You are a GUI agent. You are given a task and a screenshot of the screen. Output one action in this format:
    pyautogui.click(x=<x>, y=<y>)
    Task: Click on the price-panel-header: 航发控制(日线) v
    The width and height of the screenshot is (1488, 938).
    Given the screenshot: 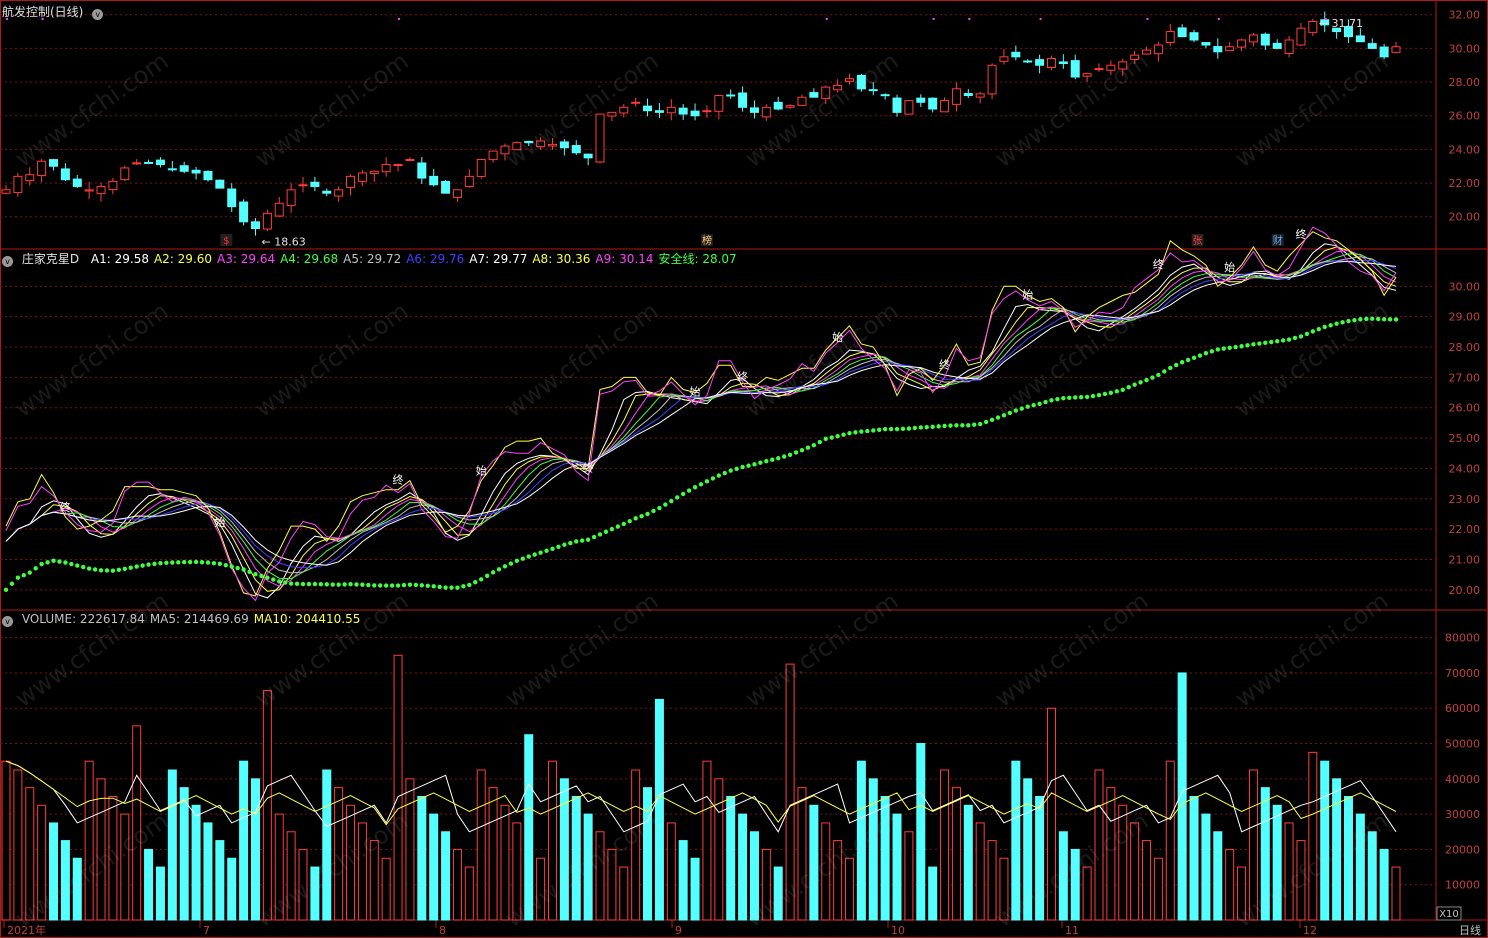 What is the action you would take?
    pyautogui.click(x=55, y=11)
    